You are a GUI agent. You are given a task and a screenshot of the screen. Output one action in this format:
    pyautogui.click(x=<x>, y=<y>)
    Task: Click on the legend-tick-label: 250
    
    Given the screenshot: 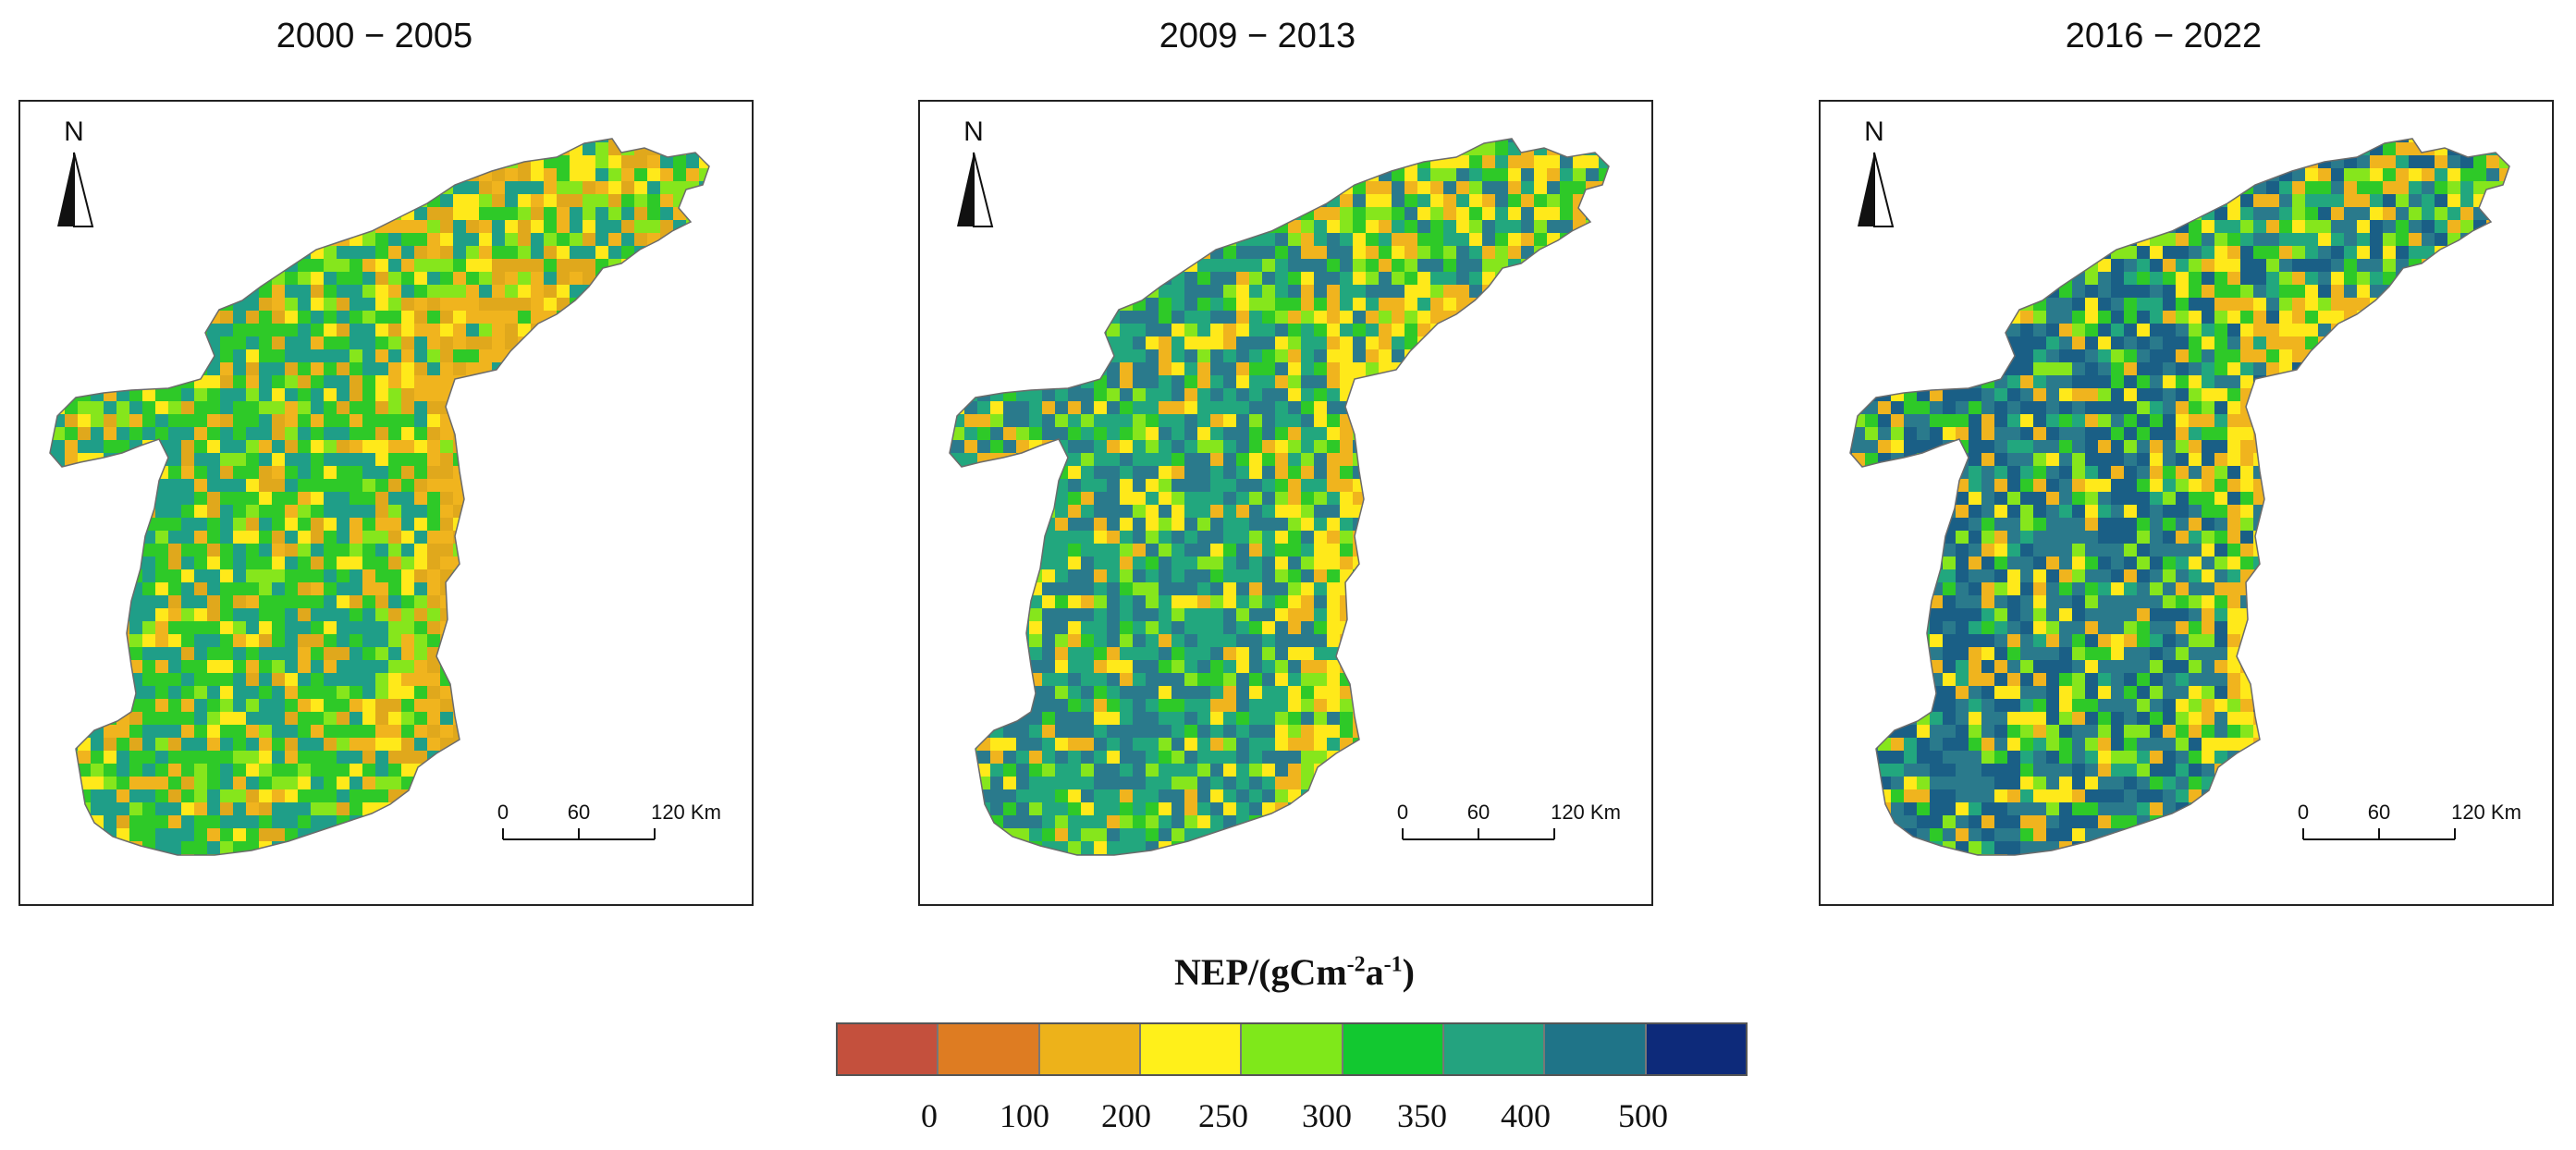 What is the action you would take?
    pyautogui.click(x=1223, y=1115)
    